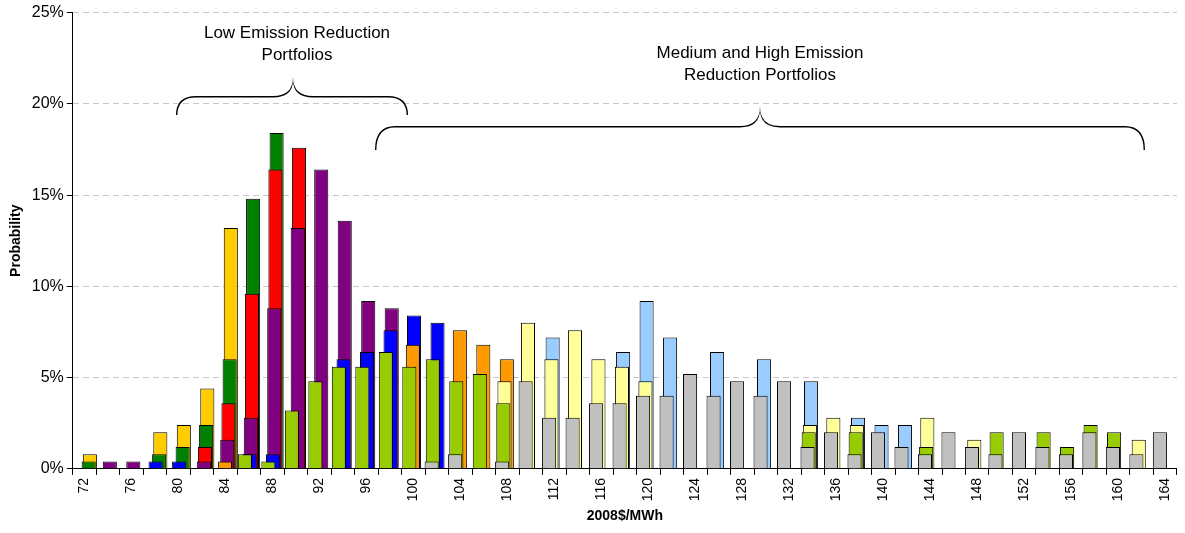 The width and height of the screenshot is (1185, 533). Describe the element at coordinates (271, 485) in the screenshot. I see `x-tick-label: 88` at that location.